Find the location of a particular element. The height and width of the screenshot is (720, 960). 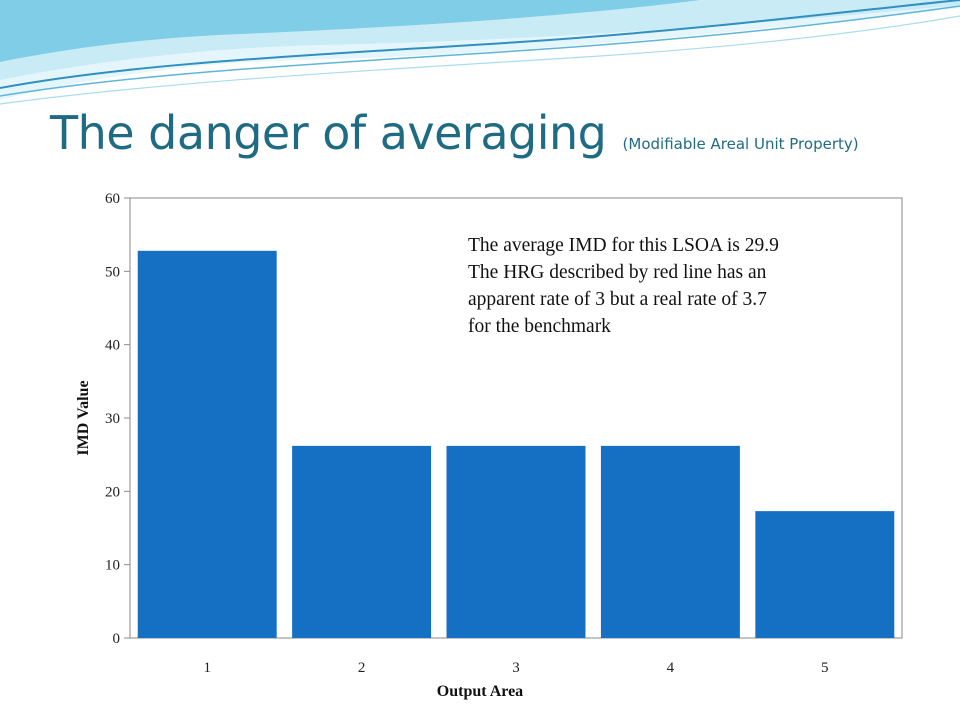

x-tick-label: 1 is located at coordinates (207, 668).